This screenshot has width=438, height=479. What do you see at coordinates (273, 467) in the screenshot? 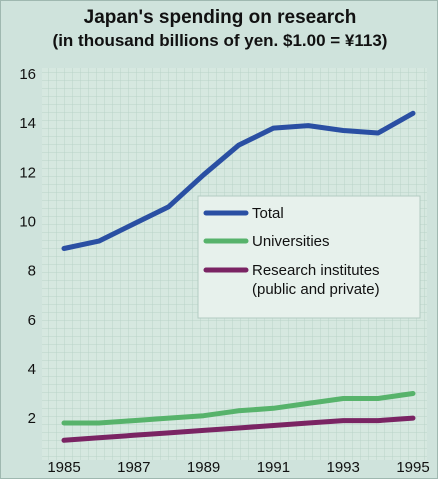
I see `x-tick-label: 1991` at bounding box center [273, 467].